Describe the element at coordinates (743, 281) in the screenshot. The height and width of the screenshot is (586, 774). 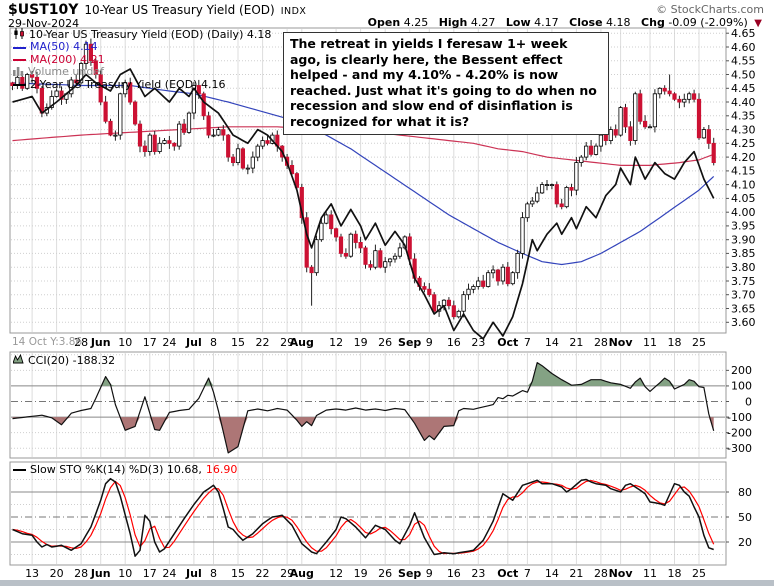
I see `svg-text: 3.75` at that location.